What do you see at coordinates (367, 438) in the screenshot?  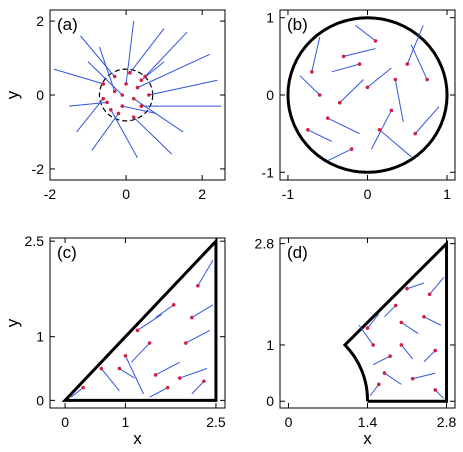 I see `panel-d-x-axis-label: x` at bounding box center [367, 438].